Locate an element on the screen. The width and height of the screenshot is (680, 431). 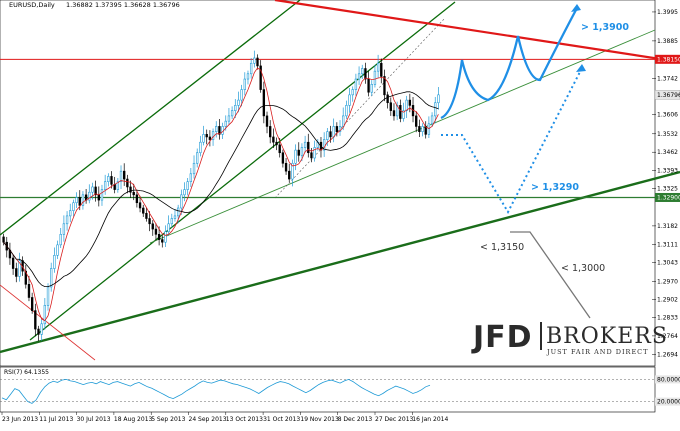
price-tick-label-12: 1.2902 is located at coordinates (667, 300).